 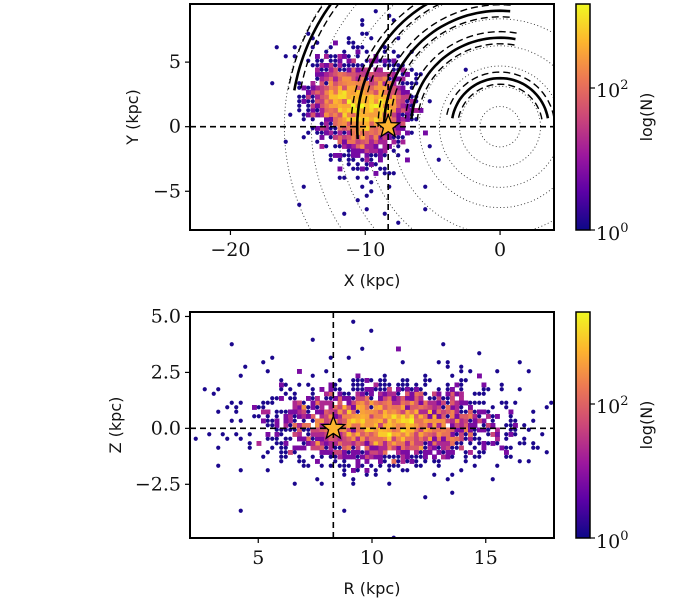 I want to click on xy-xtick-label-0: −20, so click(x=230, y=250).